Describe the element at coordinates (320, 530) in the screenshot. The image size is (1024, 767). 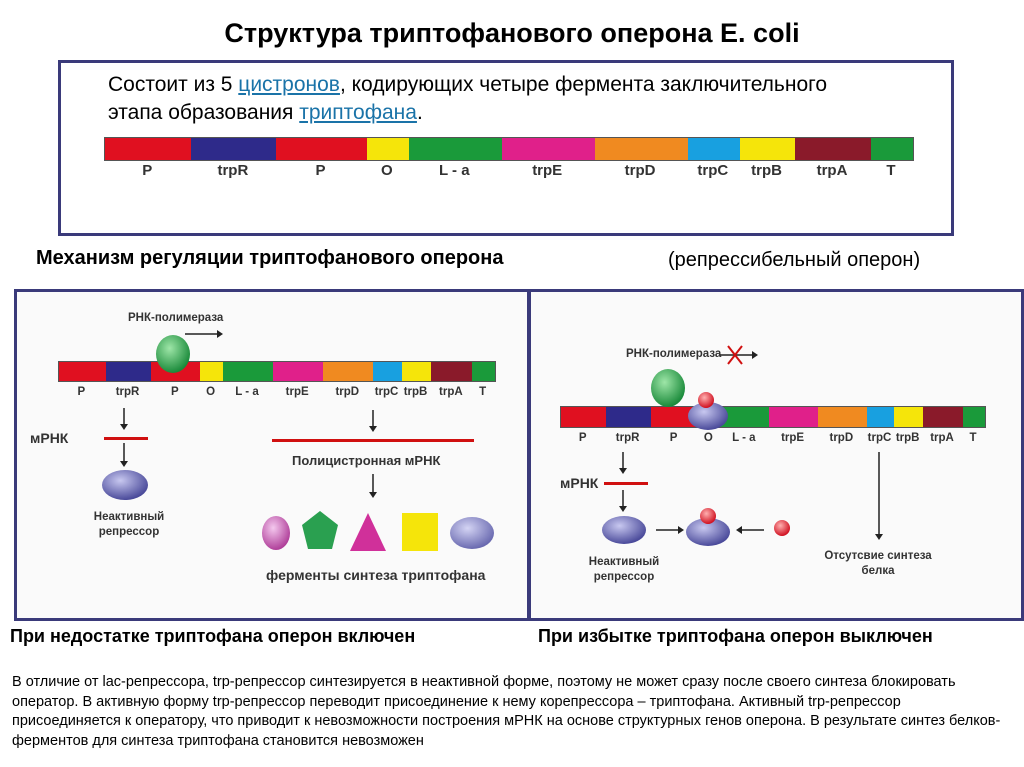
I see `enzyme-green-pentagon` at that location.